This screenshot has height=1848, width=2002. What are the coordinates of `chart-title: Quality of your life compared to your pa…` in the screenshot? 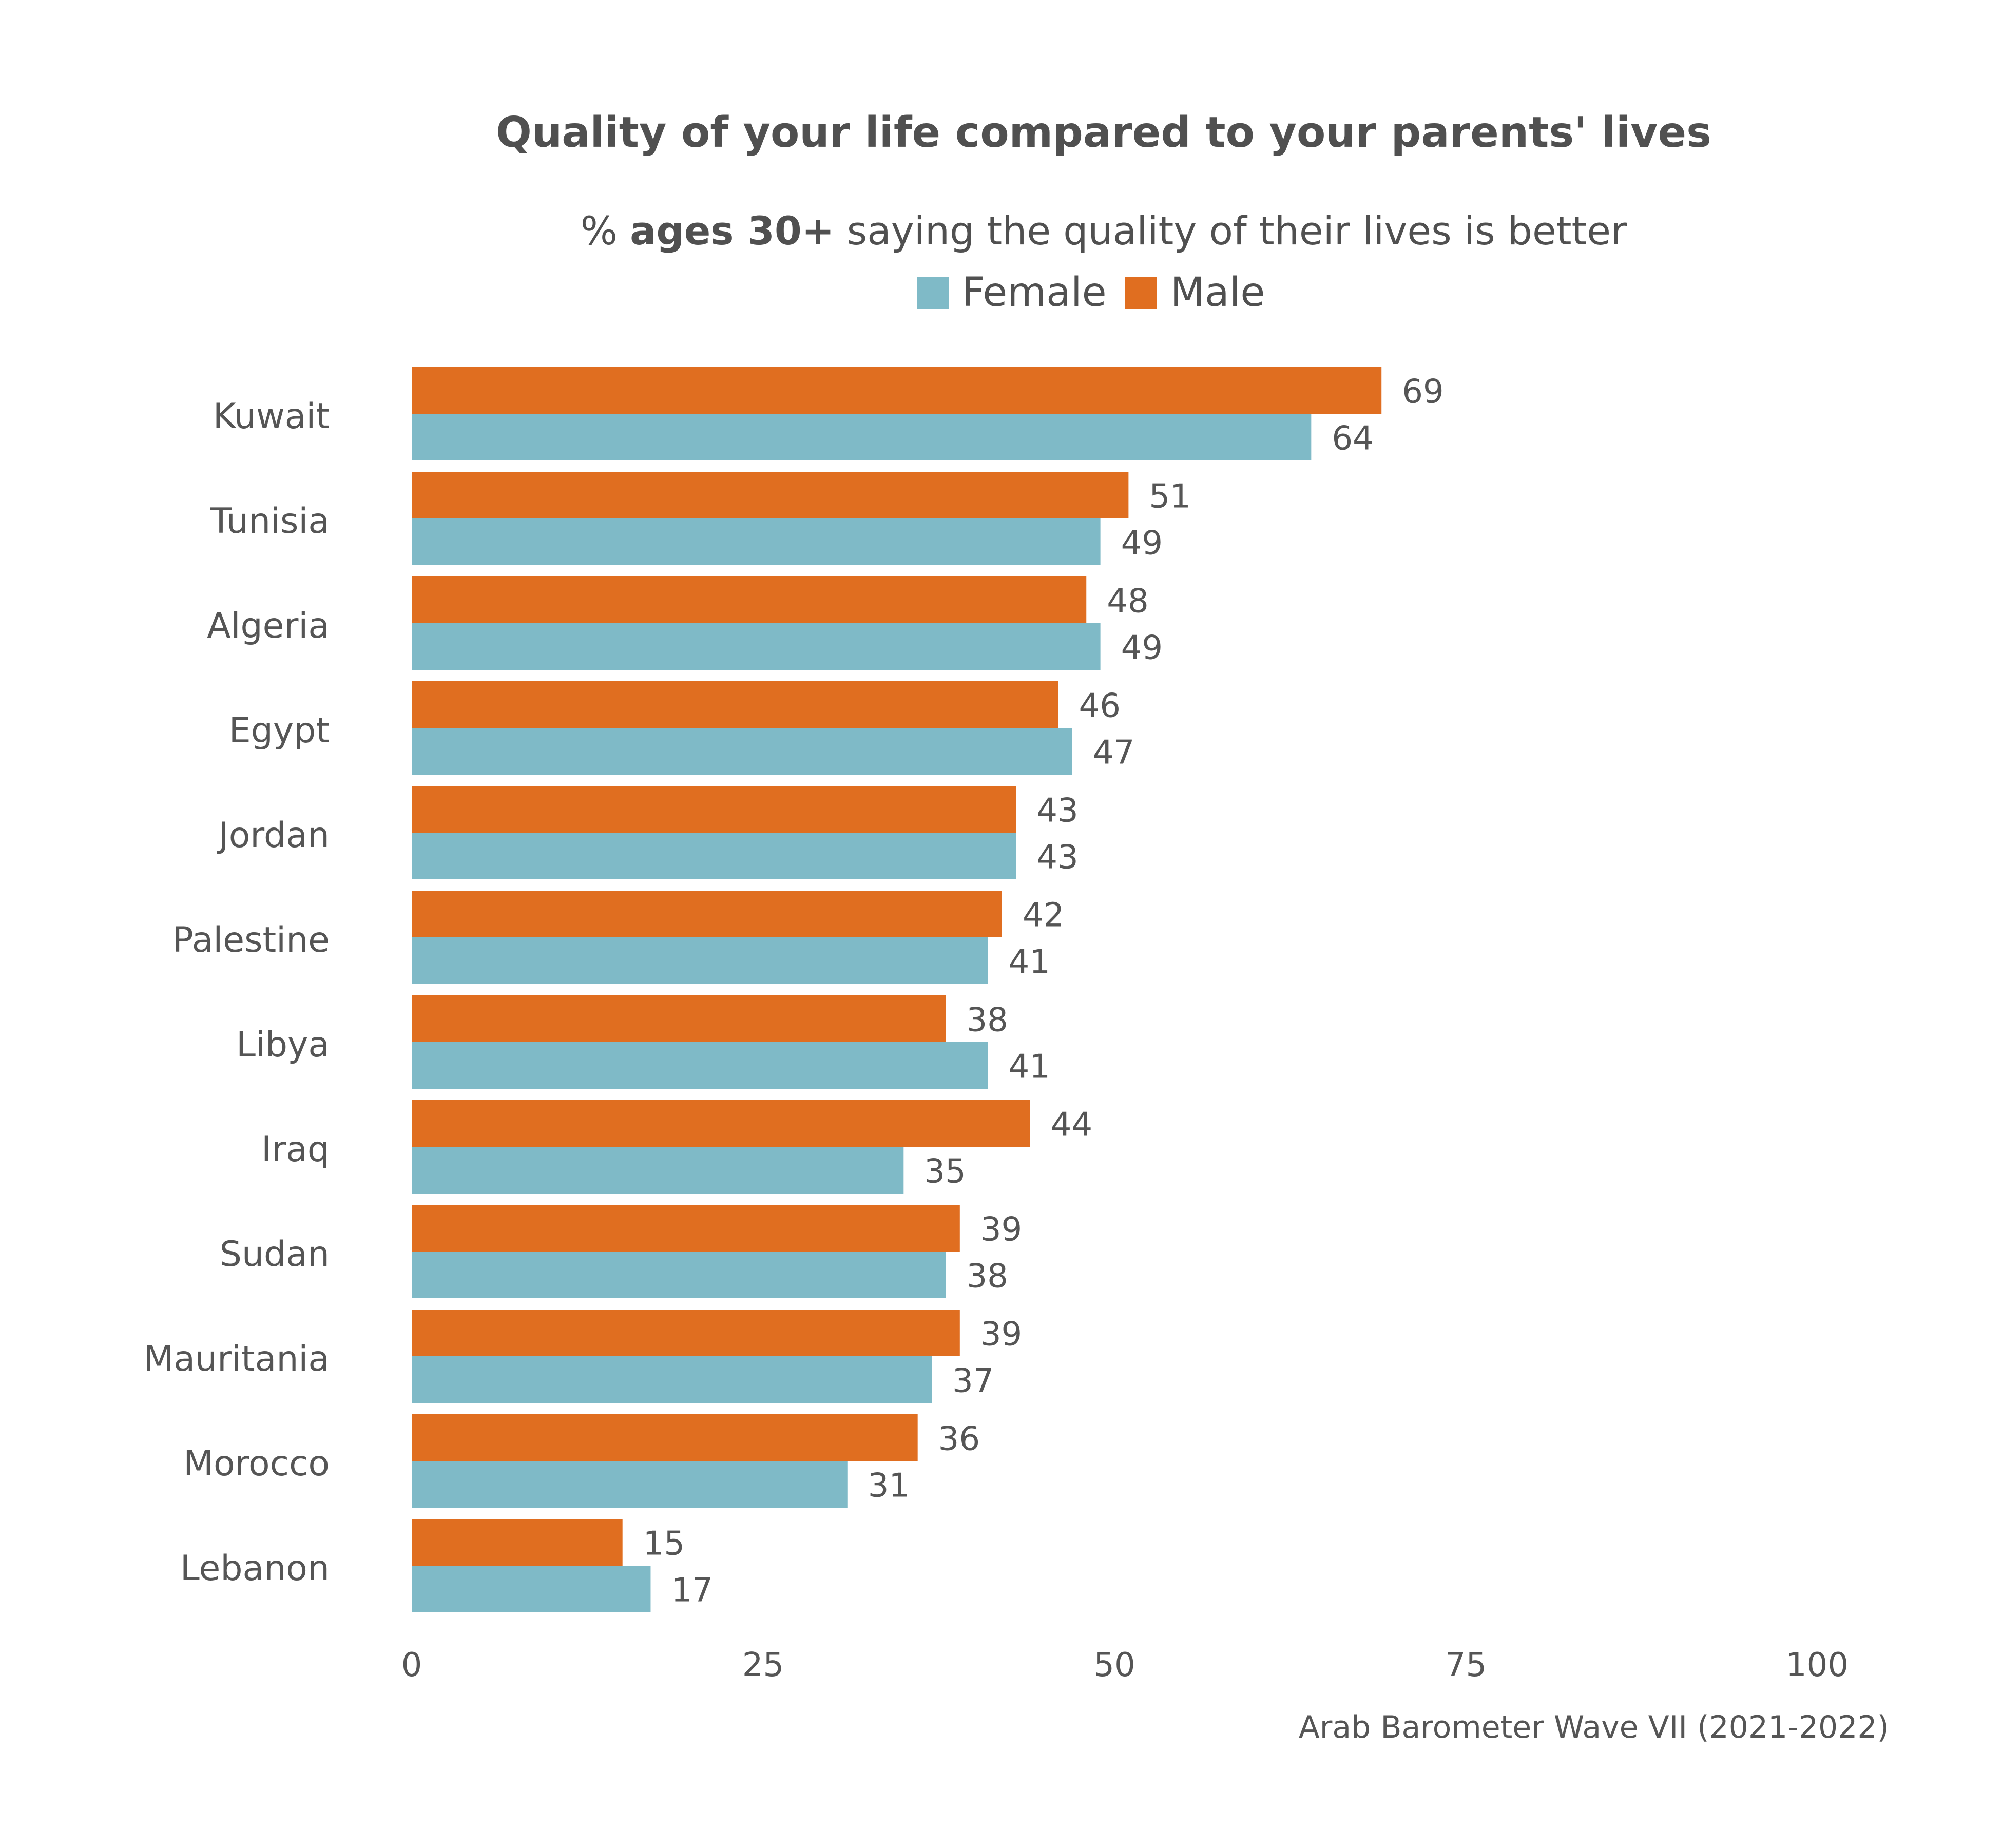 It's located at (1103, 132).